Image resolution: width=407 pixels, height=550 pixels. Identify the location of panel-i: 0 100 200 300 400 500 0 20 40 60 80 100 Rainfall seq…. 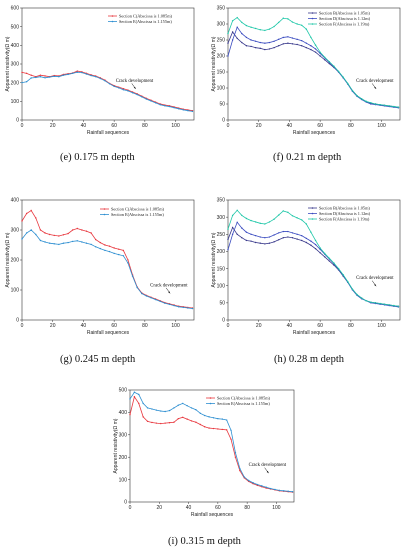
(205, 454).